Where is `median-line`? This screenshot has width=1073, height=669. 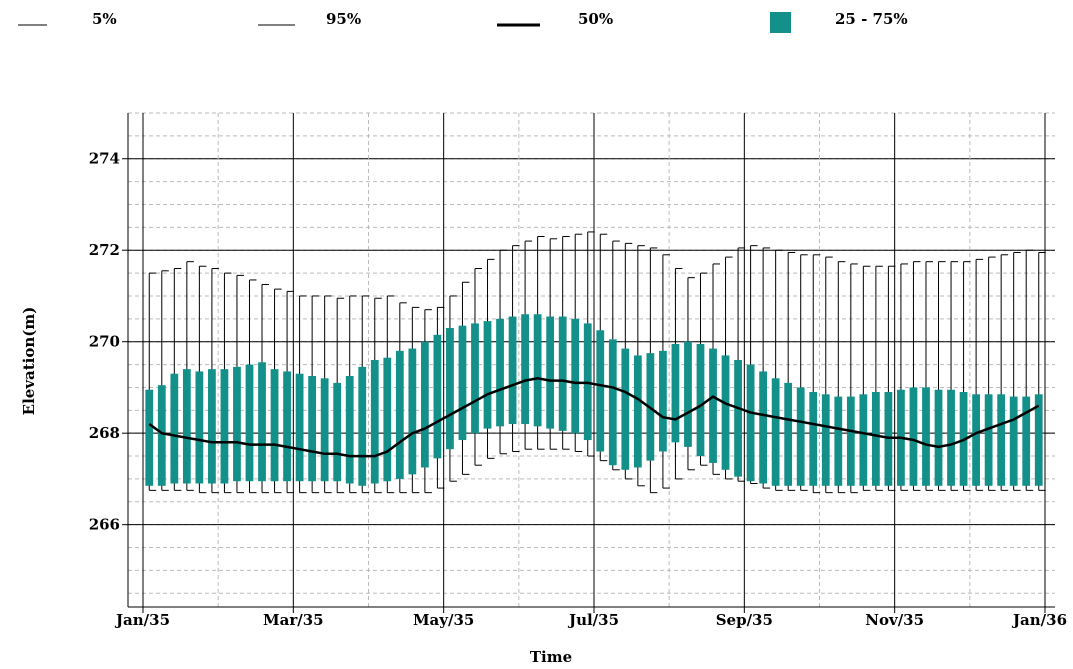
median-line is located at coordinates (594, 417).